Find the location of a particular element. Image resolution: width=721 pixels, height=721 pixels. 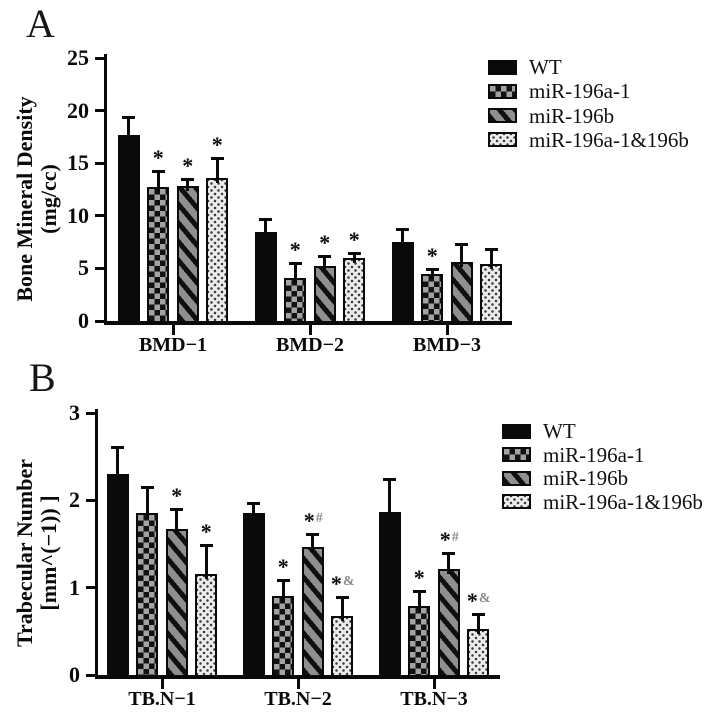

bar-miR-196b-TB.N−2 is located at coordinates (312, 612).